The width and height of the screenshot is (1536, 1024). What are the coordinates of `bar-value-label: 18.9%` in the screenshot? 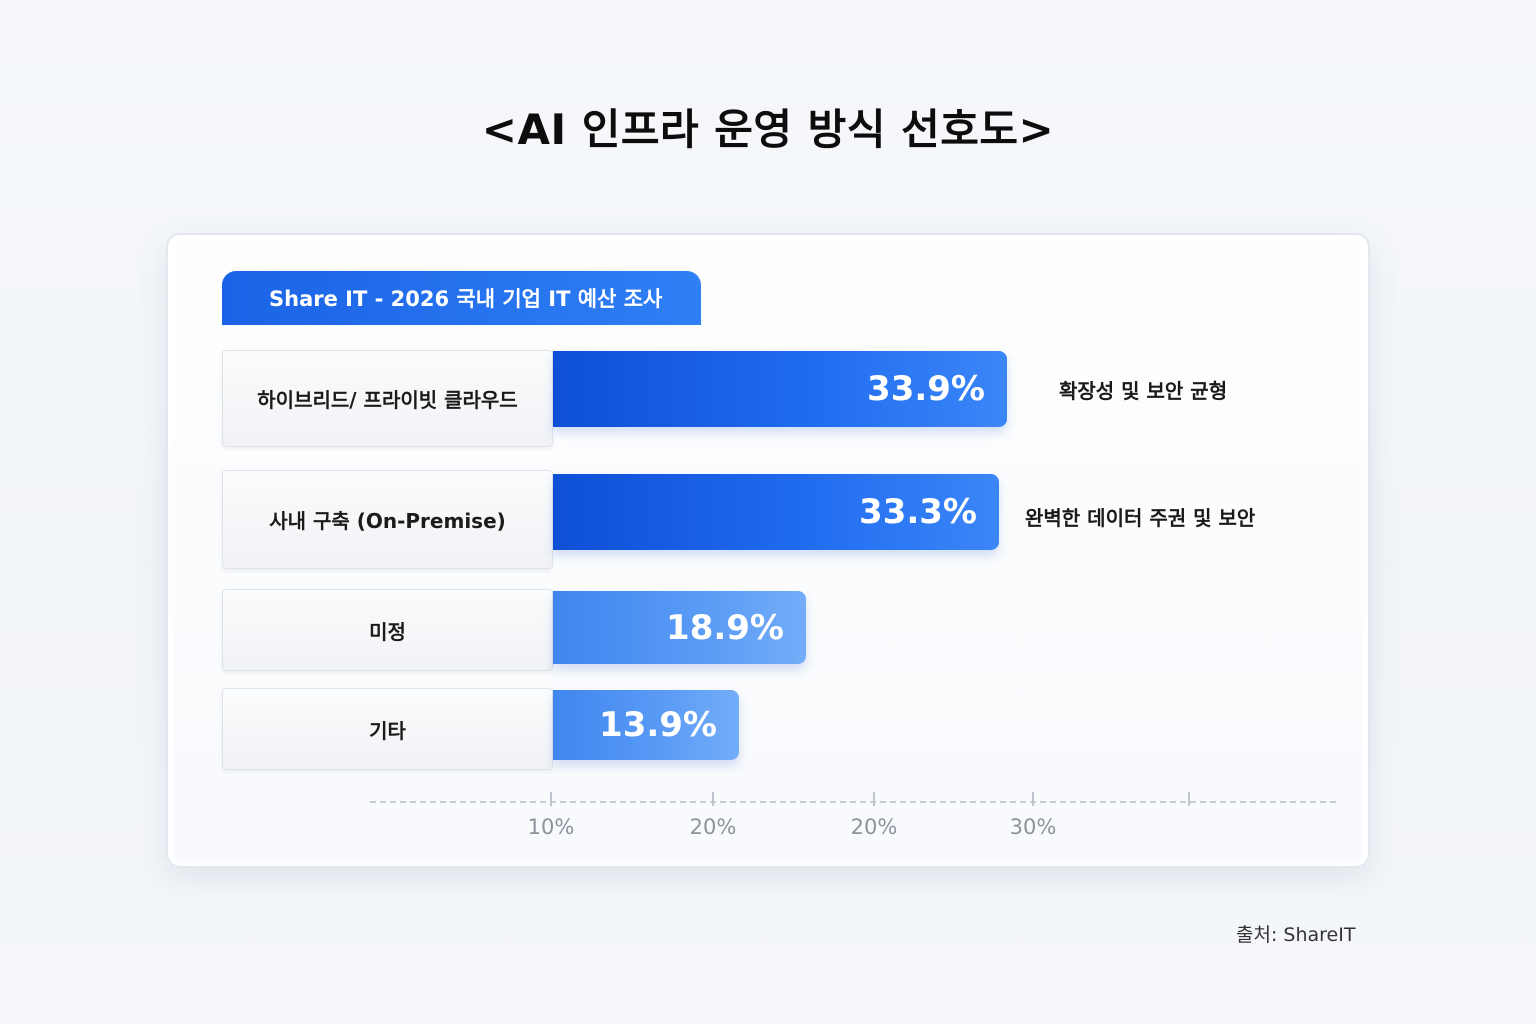 It's located at (725, 627).